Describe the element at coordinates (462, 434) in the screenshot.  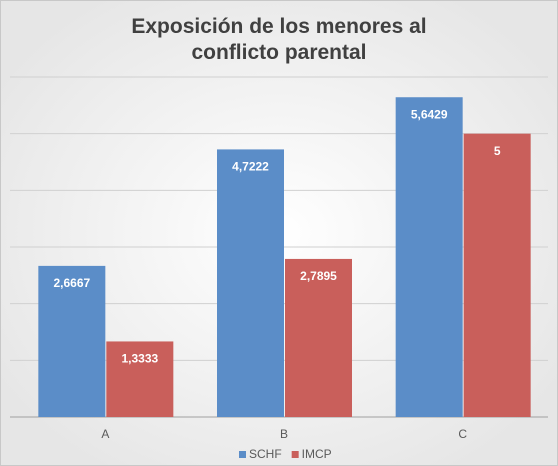
I see `x-tick-label: C` at that location.